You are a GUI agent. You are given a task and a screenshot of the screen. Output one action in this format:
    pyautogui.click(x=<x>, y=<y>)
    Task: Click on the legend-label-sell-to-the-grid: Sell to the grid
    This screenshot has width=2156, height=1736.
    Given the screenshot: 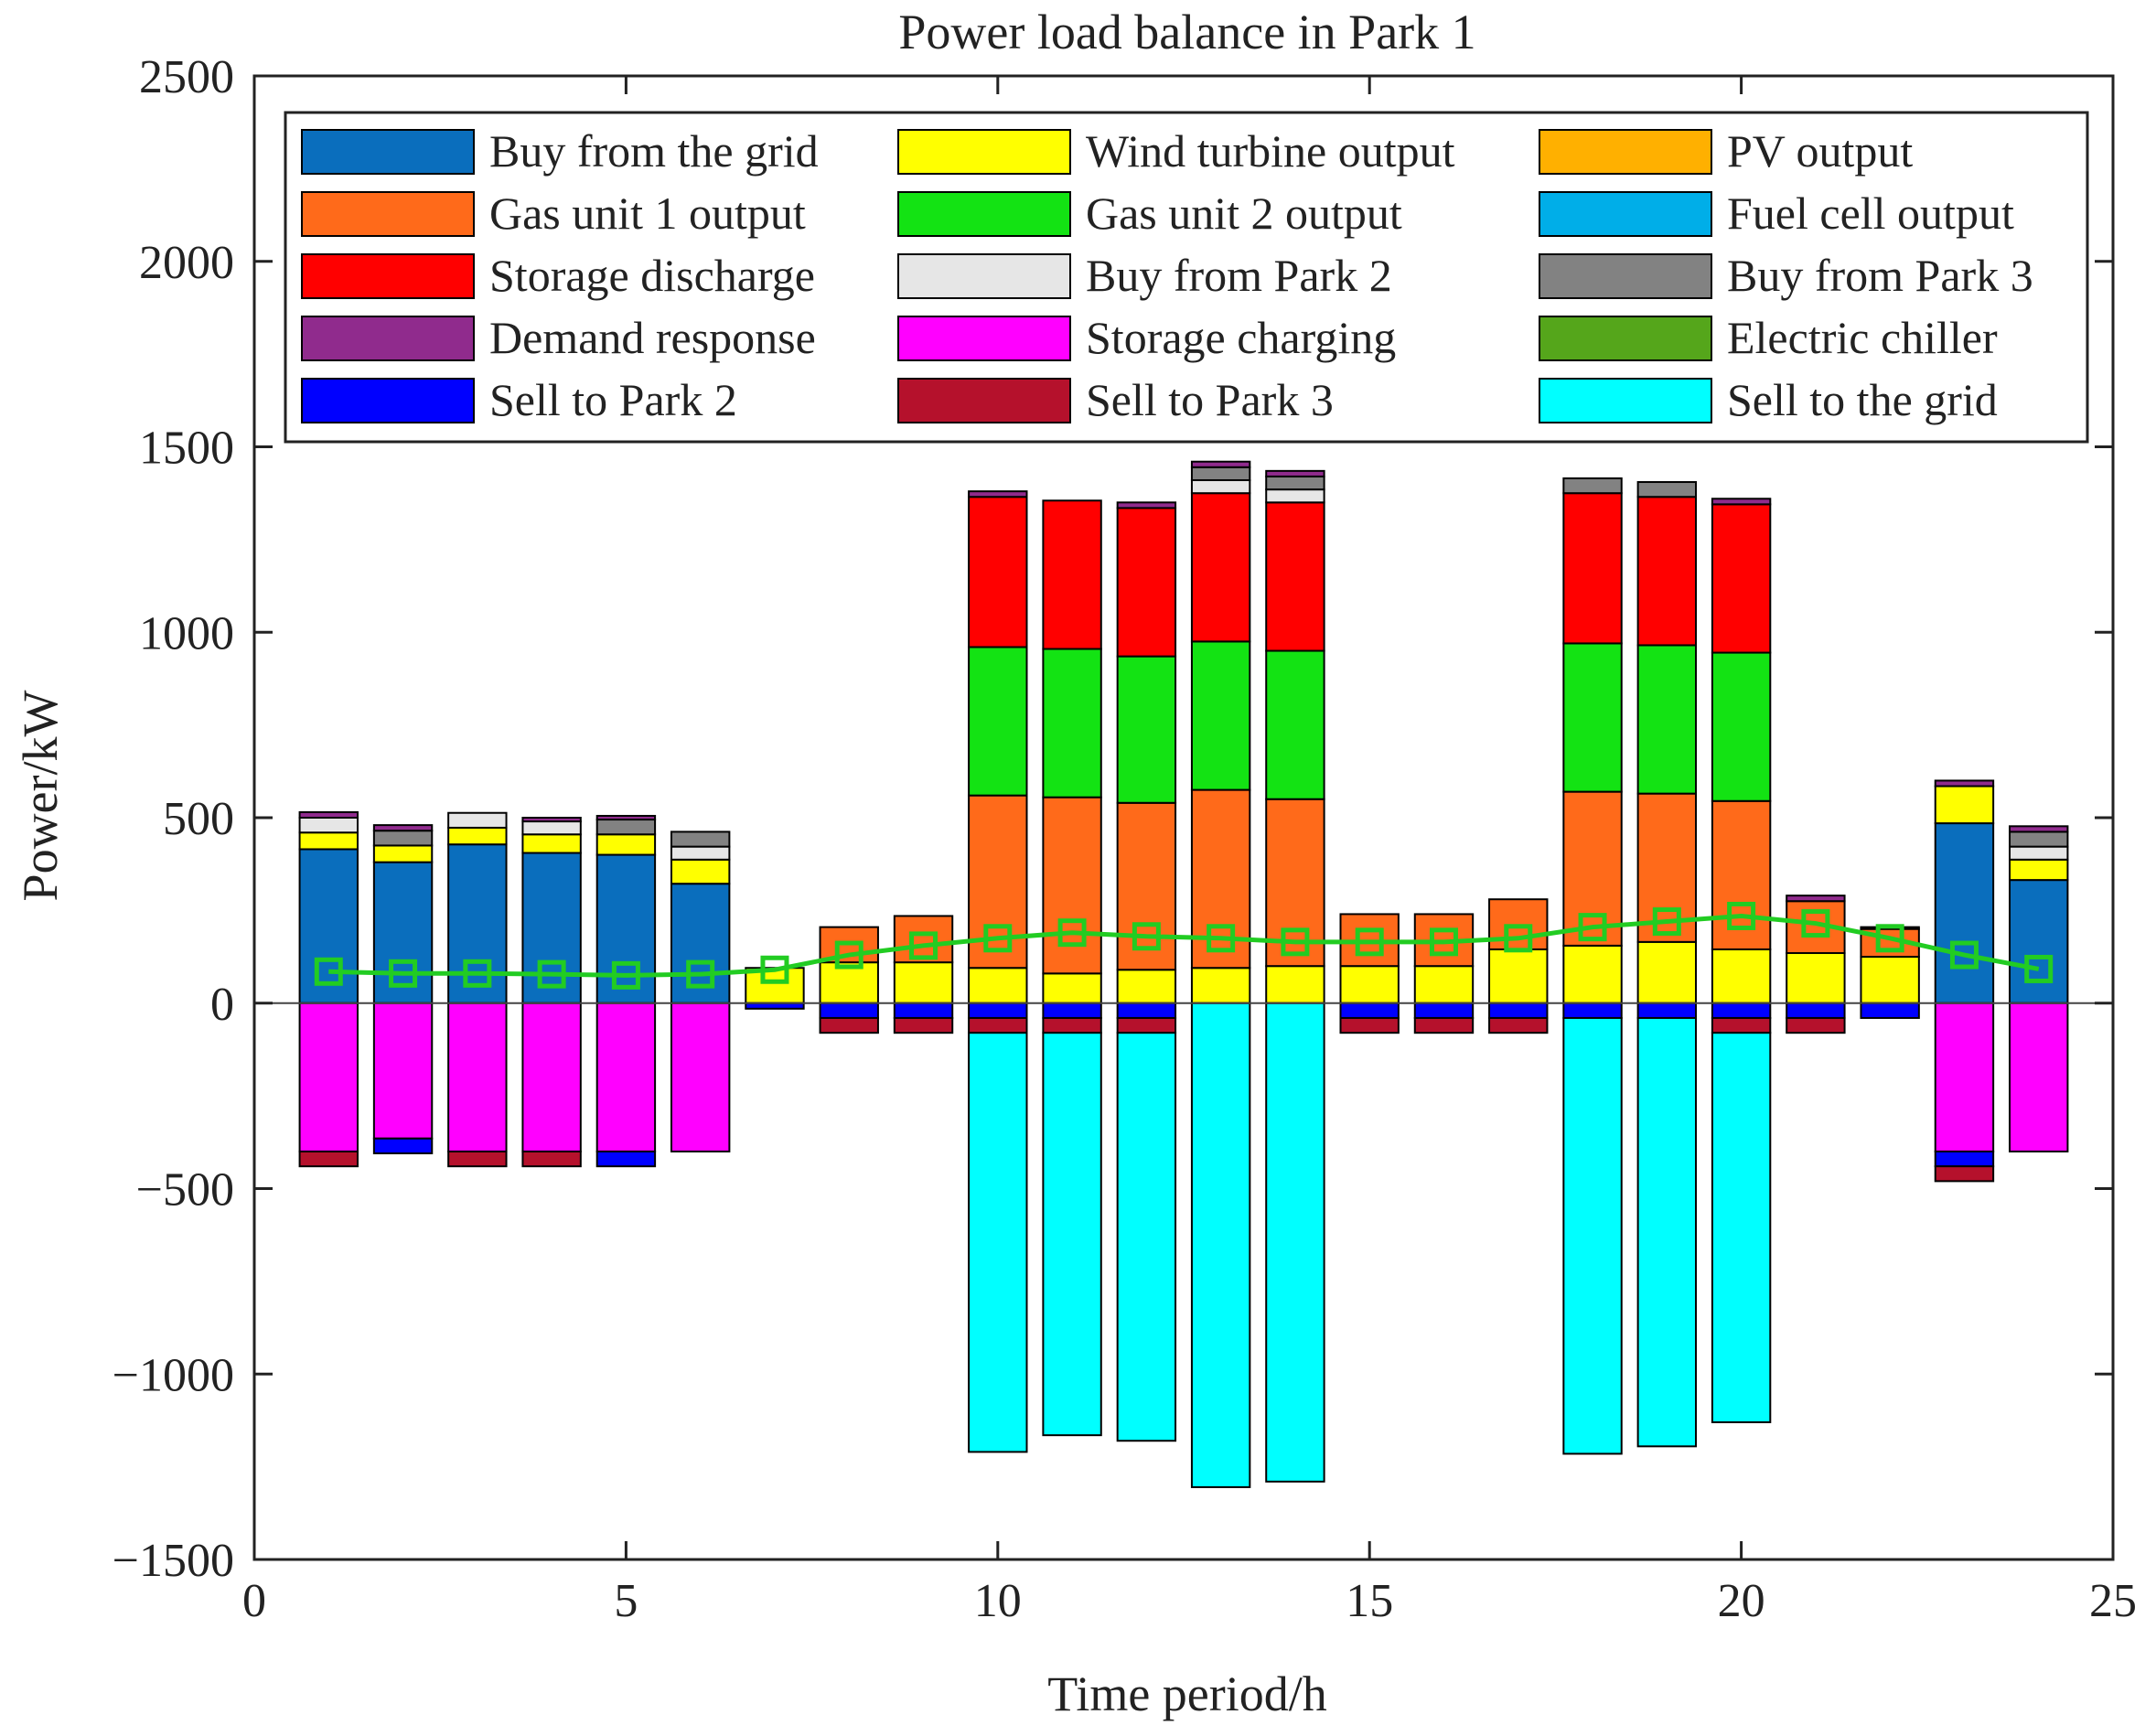 What is the action you would take?
    pyautogui.click(x=1862, y=399)
    